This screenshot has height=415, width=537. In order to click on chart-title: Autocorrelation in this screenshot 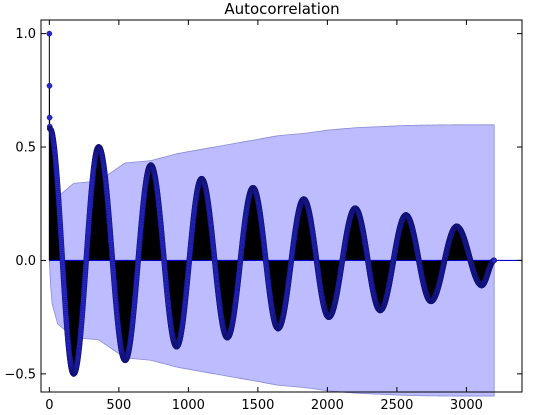, I will do `click(281, 9)`.